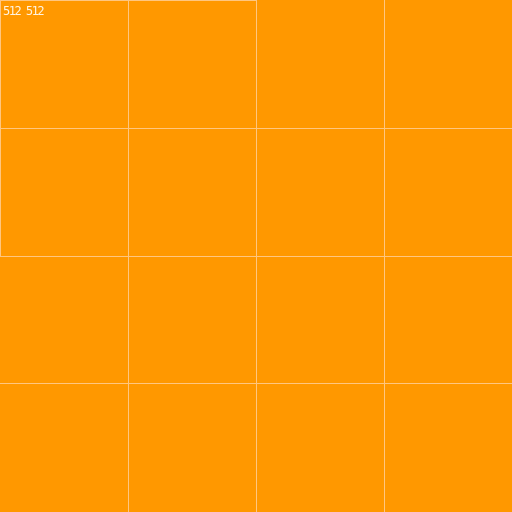 Image resolution: width=512 pixels, height=512 pixels. I want to click on highlight-left-border, so click(0, 128).